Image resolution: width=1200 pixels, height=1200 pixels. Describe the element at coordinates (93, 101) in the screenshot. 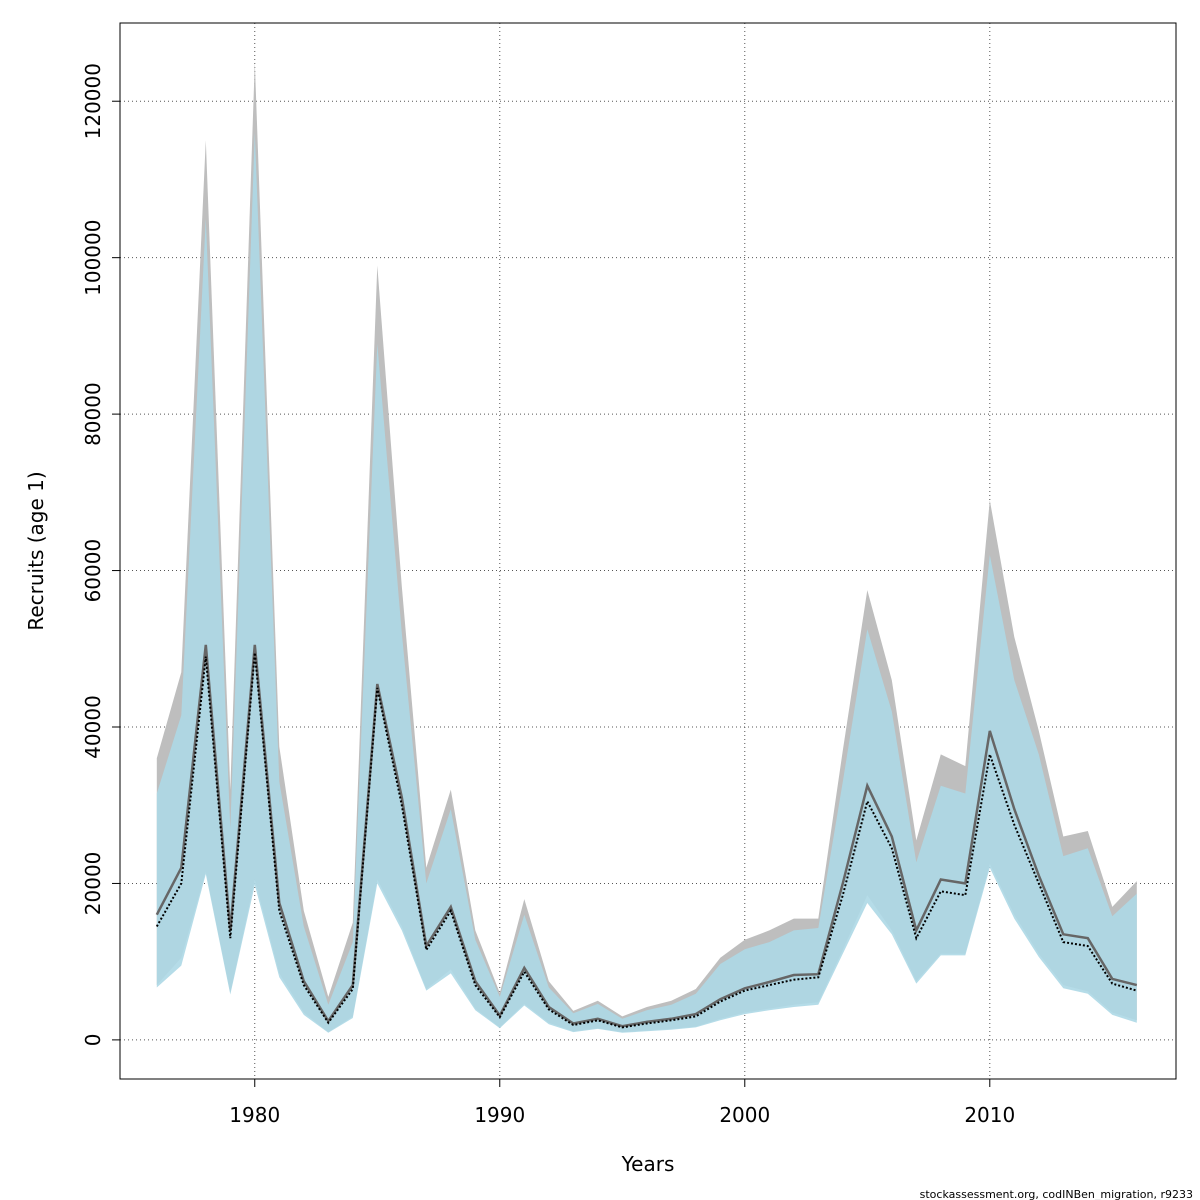

I see `y-tick-label: 120000` at that location.